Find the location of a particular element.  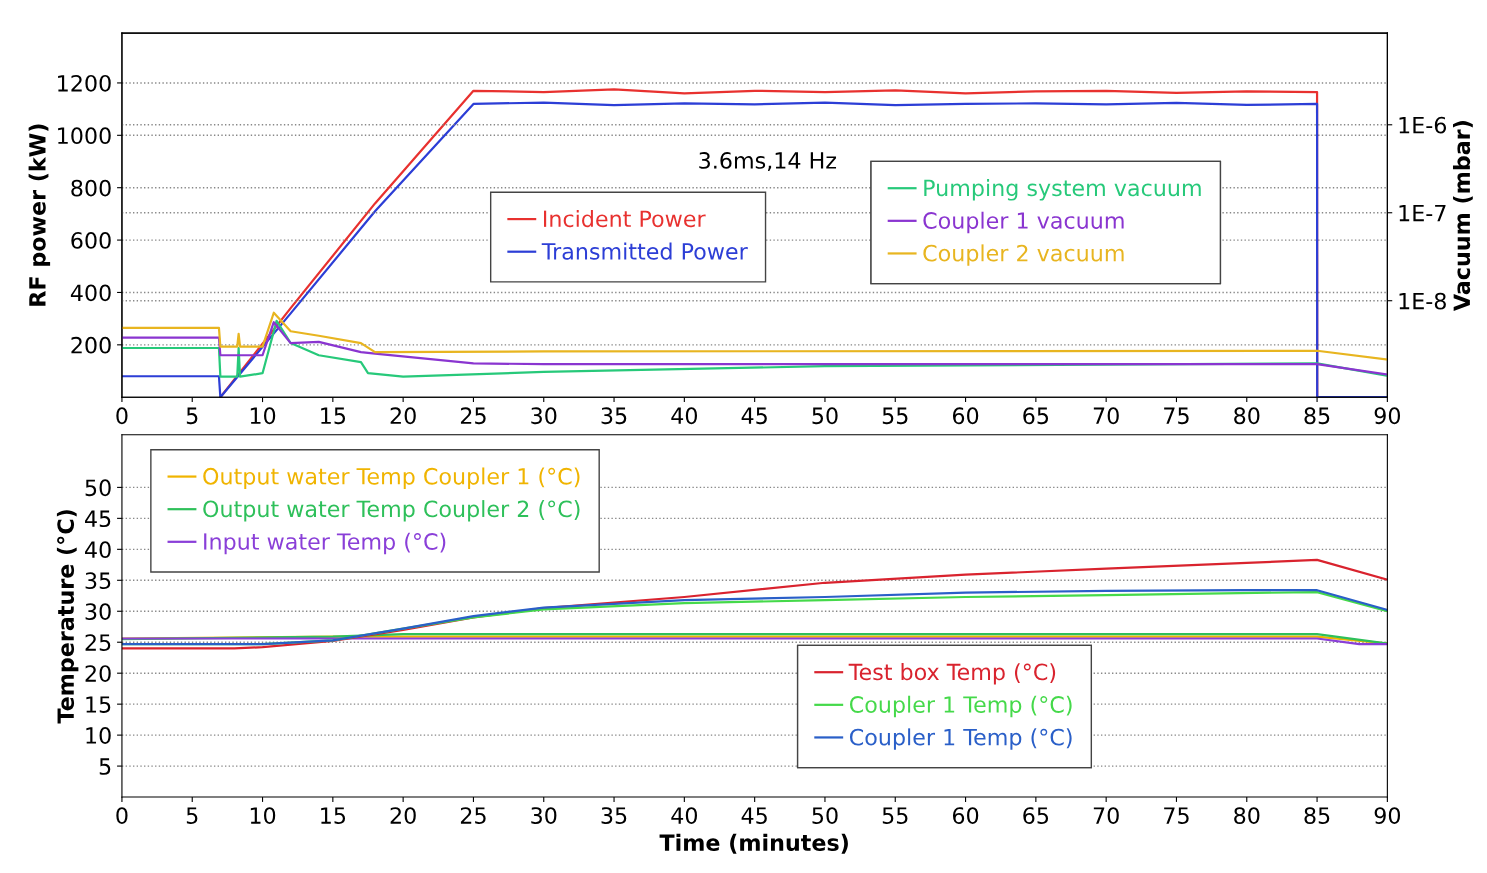

y-tick-label: 35 is located at coordinates (98, 581).